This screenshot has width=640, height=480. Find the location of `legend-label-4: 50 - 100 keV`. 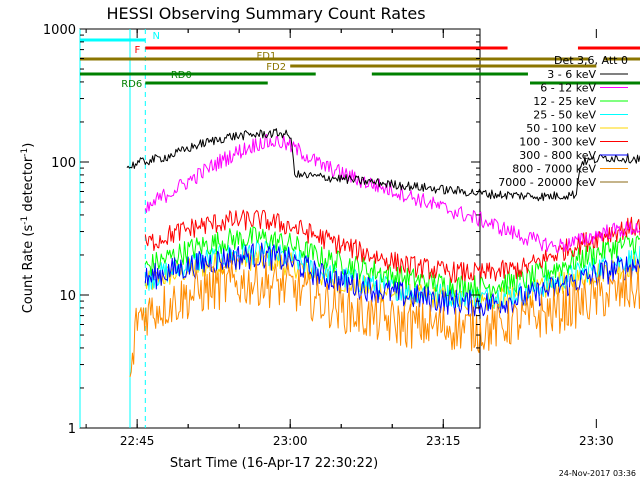

legend-label-4: 50 - 100 keV is located at coordinates (561, 128).